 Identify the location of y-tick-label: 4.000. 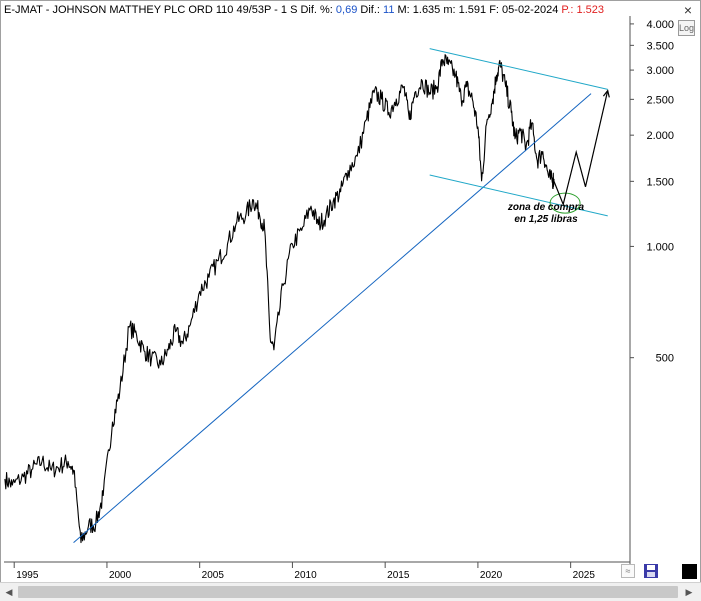
(660, 25).